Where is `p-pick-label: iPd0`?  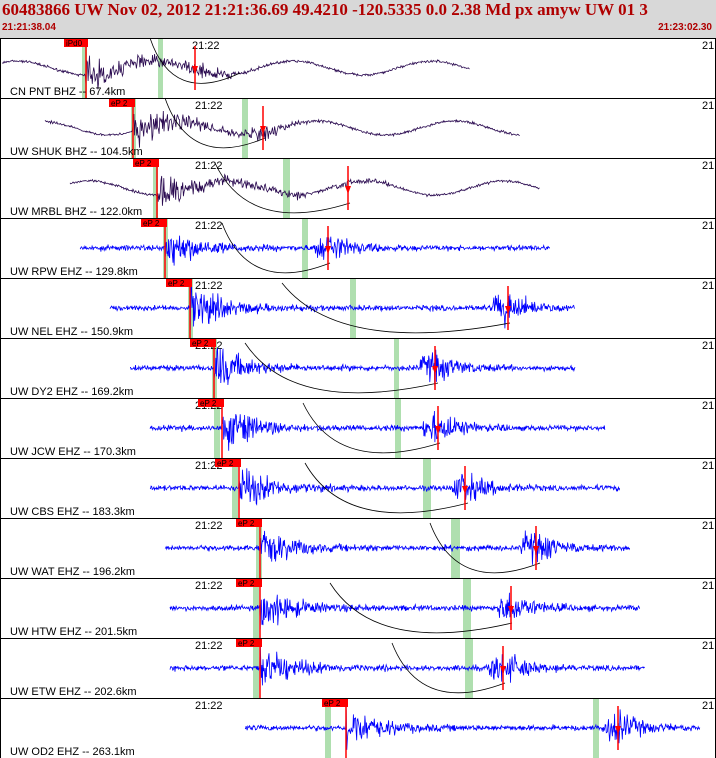
p-pick-label: iPd0 is located at coordinates (74, 43).